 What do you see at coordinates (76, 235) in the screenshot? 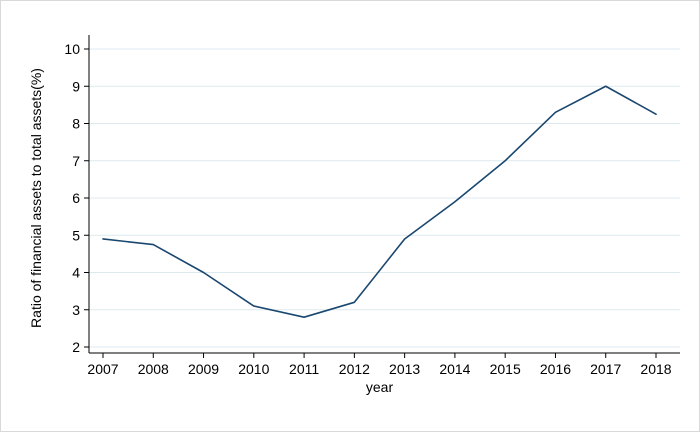
I see `y-tick-label: 5` at bounding box center [76, 235].